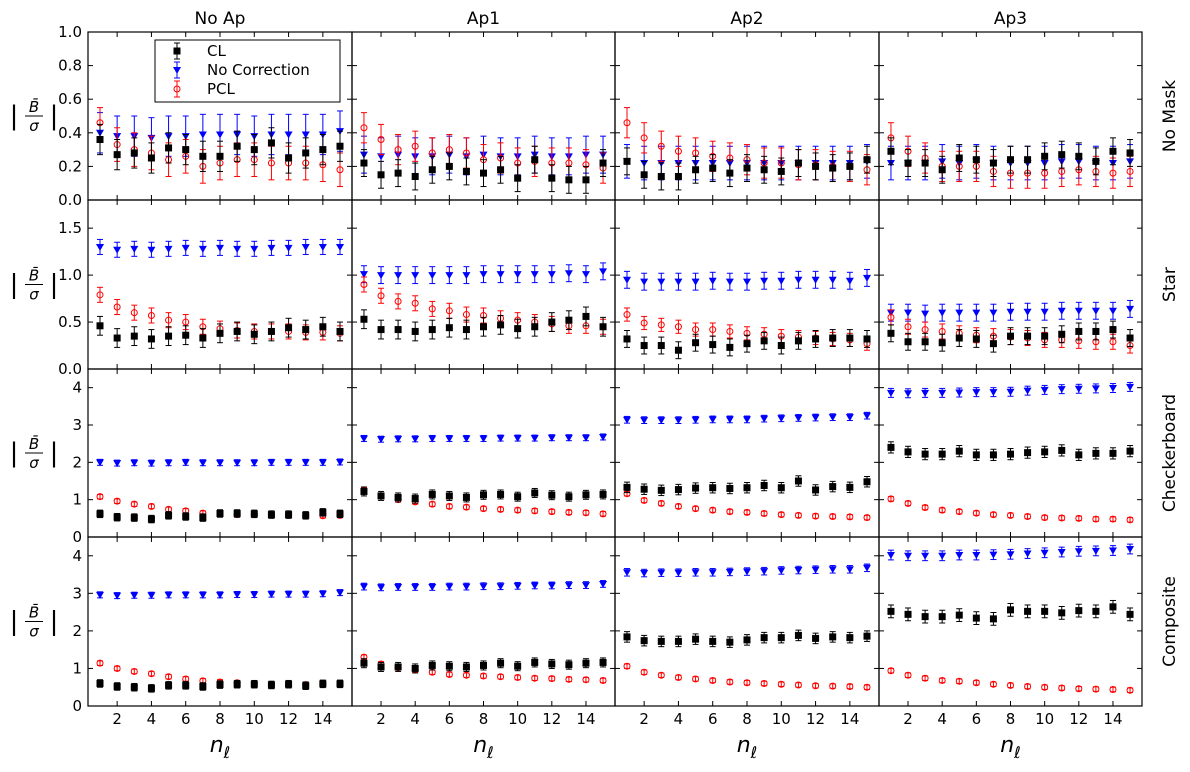 This screenshot has width=1190, height=772. I want to click on panel-r3-c1, so click(220, 453).